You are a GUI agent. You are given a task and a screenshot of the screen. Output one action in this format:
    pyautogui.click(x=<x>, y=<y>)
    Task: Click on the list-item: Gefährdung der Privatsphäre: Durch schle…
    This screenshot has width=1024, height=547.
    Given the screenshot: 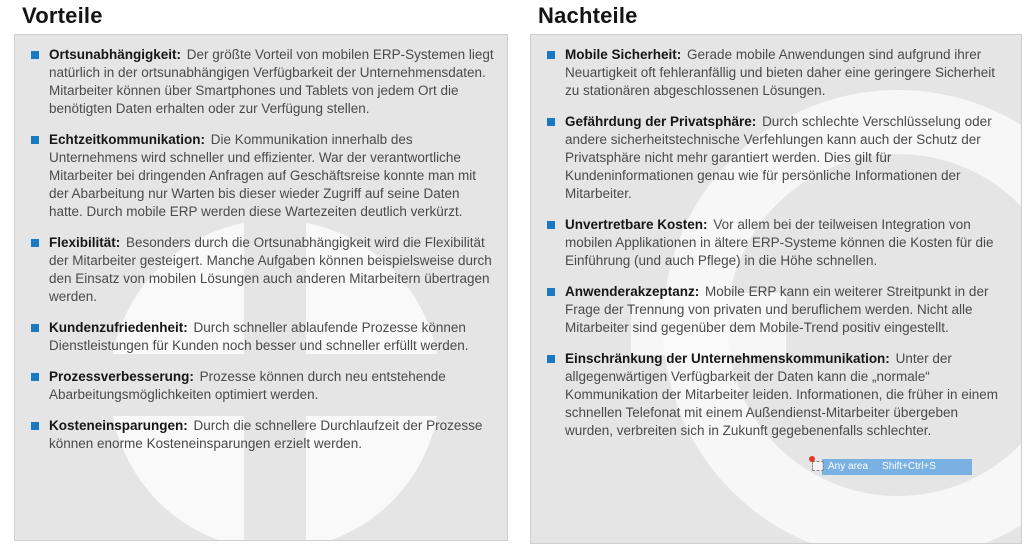 What is the action you would take?
    pyautogui.click(x=777, y=158)
    